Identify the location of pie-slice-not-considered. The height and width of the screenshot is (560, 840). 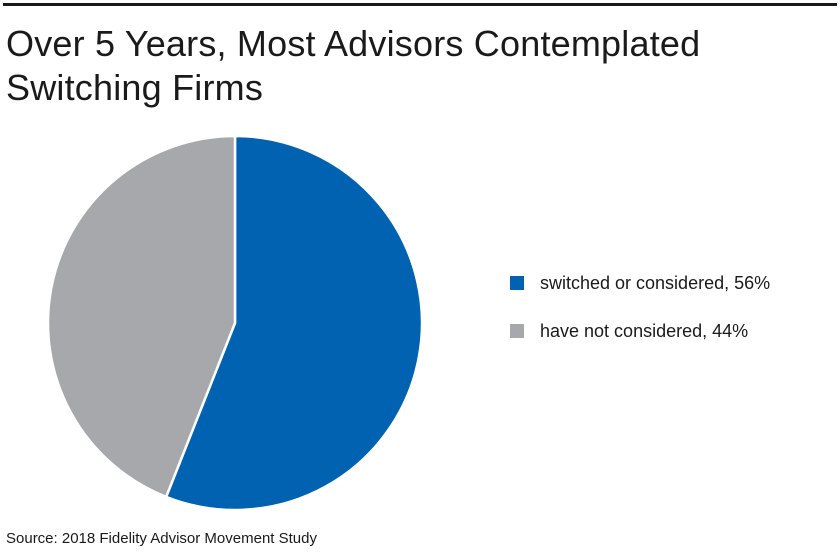
(141, 316).